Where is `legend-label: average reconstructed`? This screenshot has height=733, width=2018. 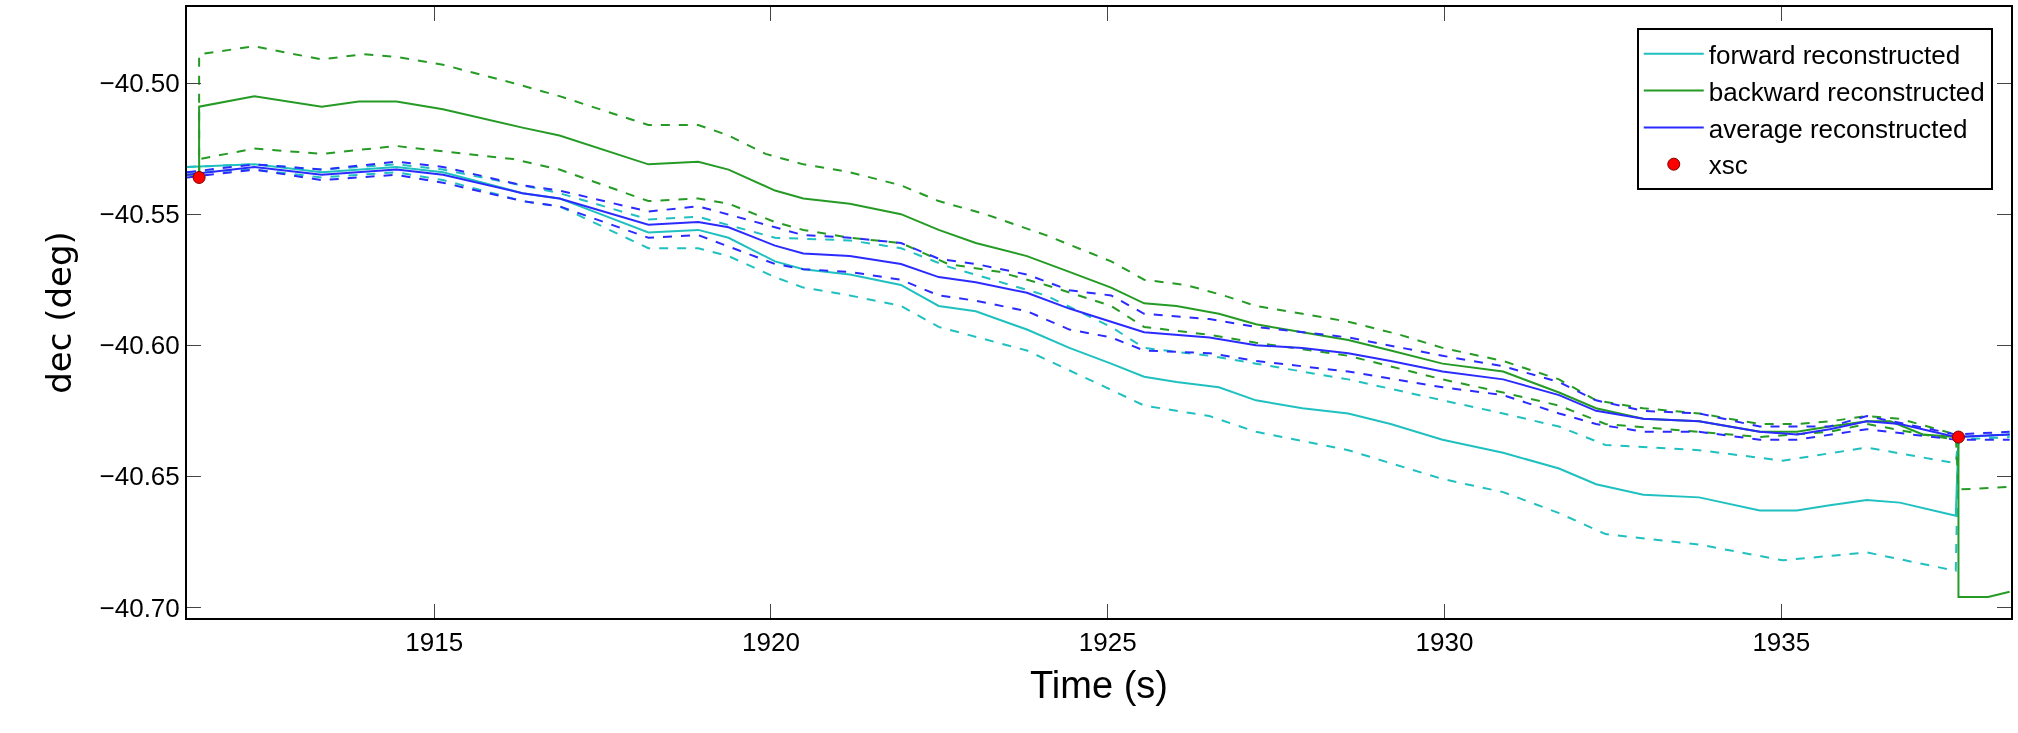
legend-label: average reconstructed is located at coordinates (1838, 128).